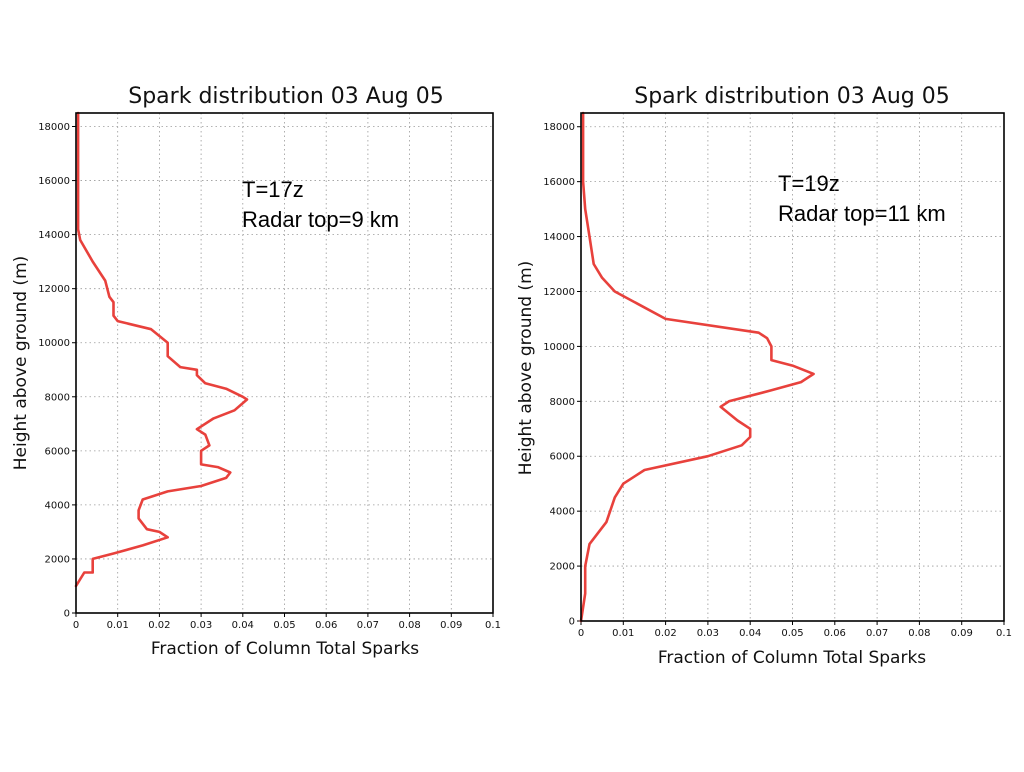  I want to click on annotation-time: T=17z, so click(273, 189).